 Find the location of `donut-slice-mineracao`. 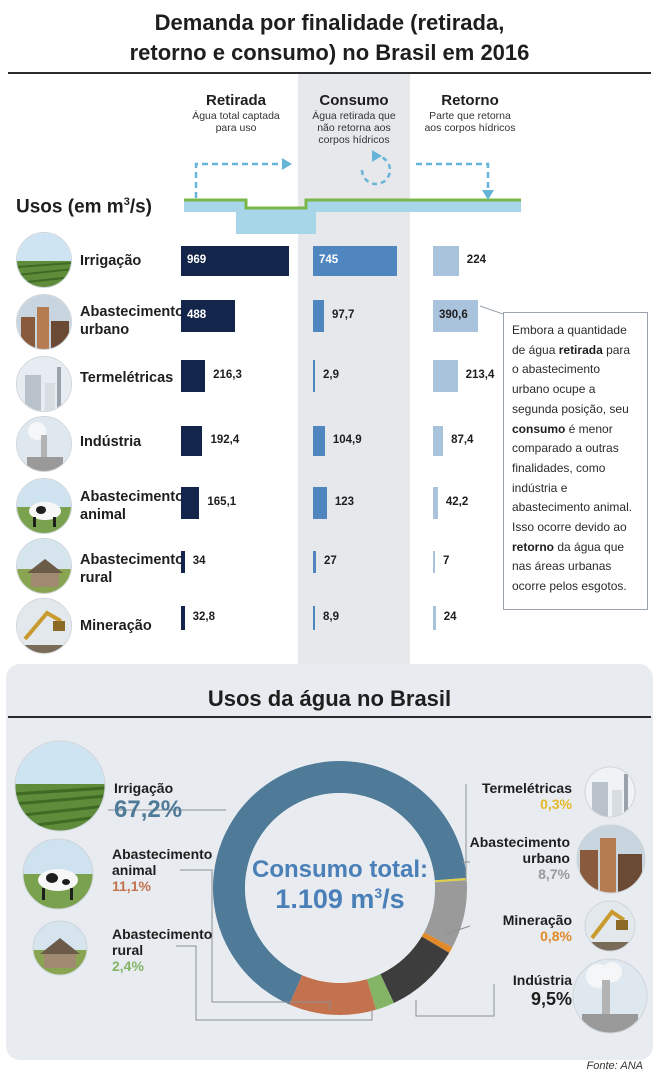

donut-slice-mineracao is located at coordinates (437, 942).